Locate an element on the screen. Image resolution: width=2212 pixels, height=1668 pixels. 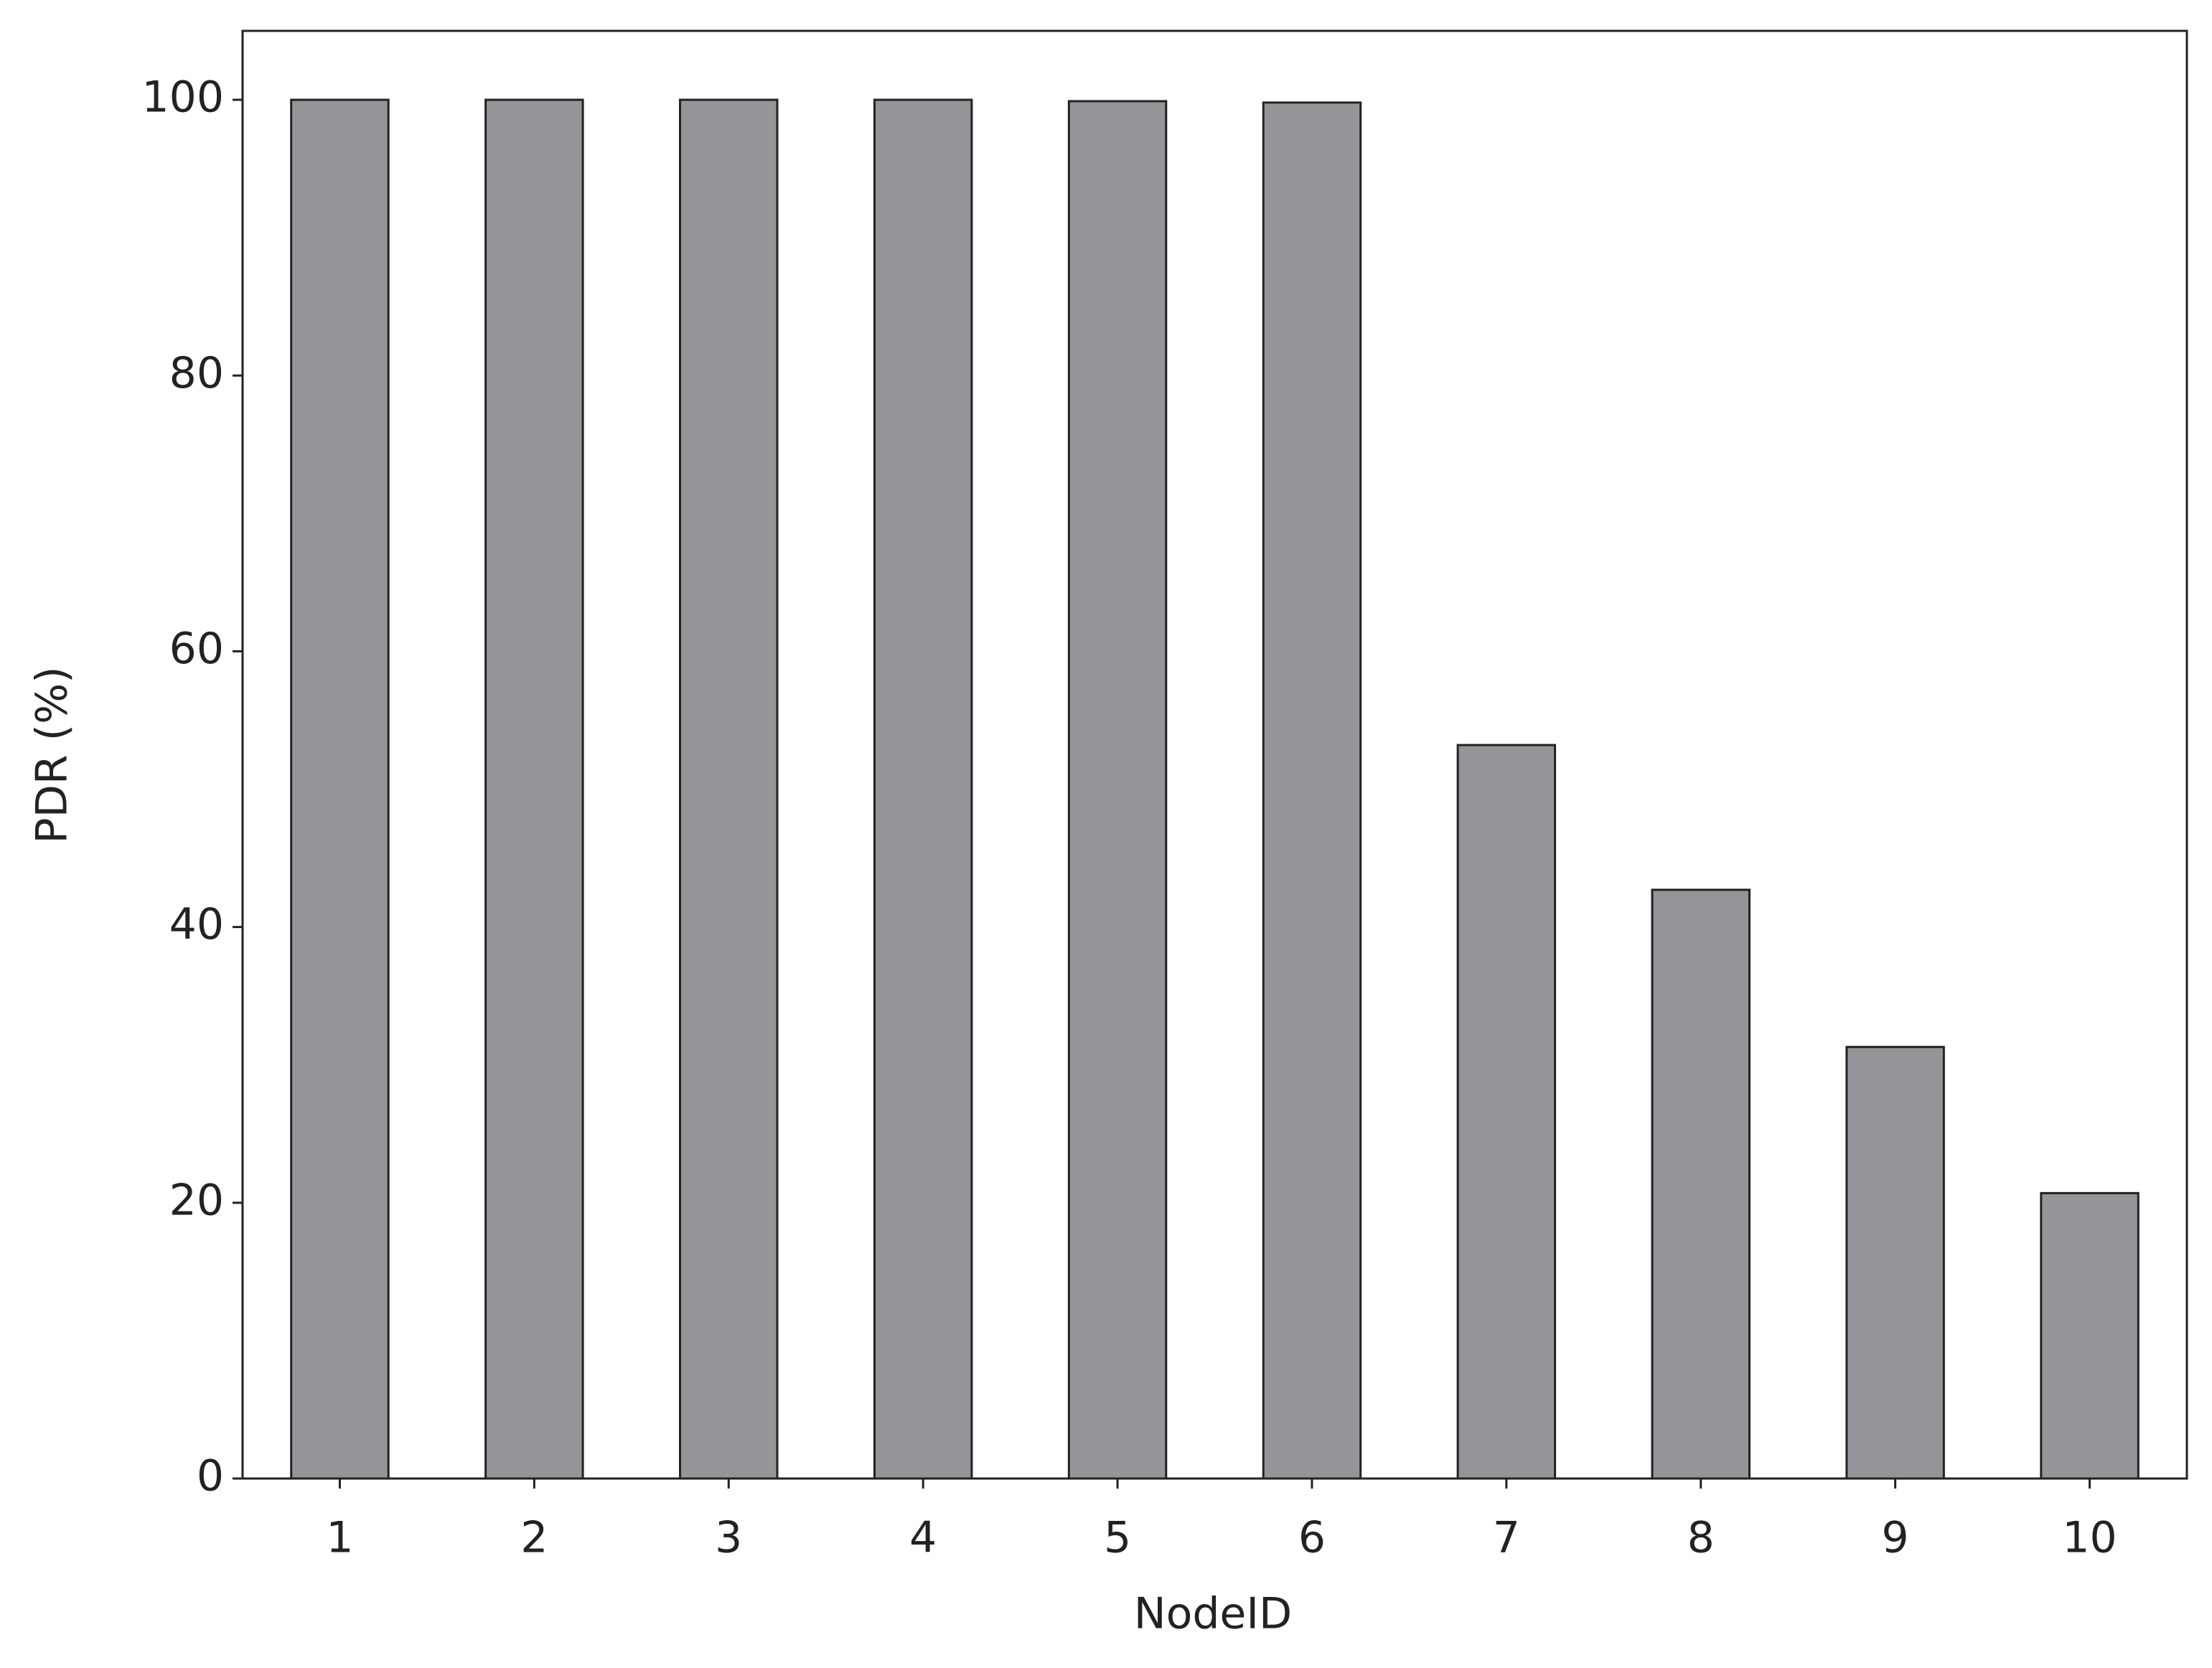
y-tick-label: 0 is located at coordinates (210, 1476).